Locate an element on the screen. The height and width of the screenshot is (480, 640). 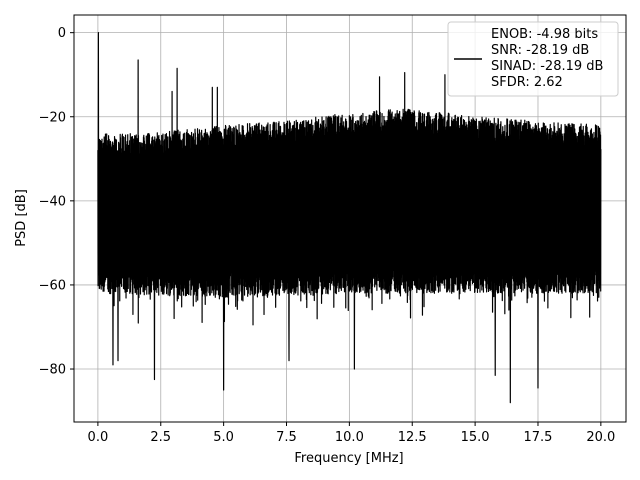
x-tick-label: 10.0 is located at coordinates (349, 437).